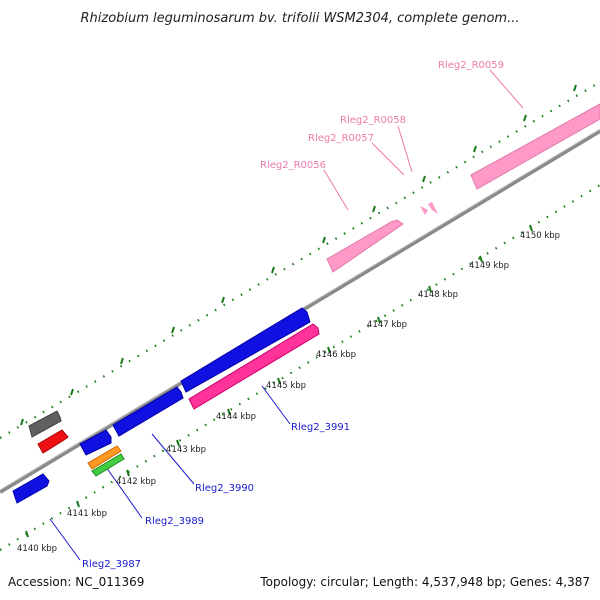 This screenshot has height=600, width=600. Describe the element at coordinates (373, 120) in the screenshot. I see `gene-label-r0058: Rleg2_R0058` at that location.